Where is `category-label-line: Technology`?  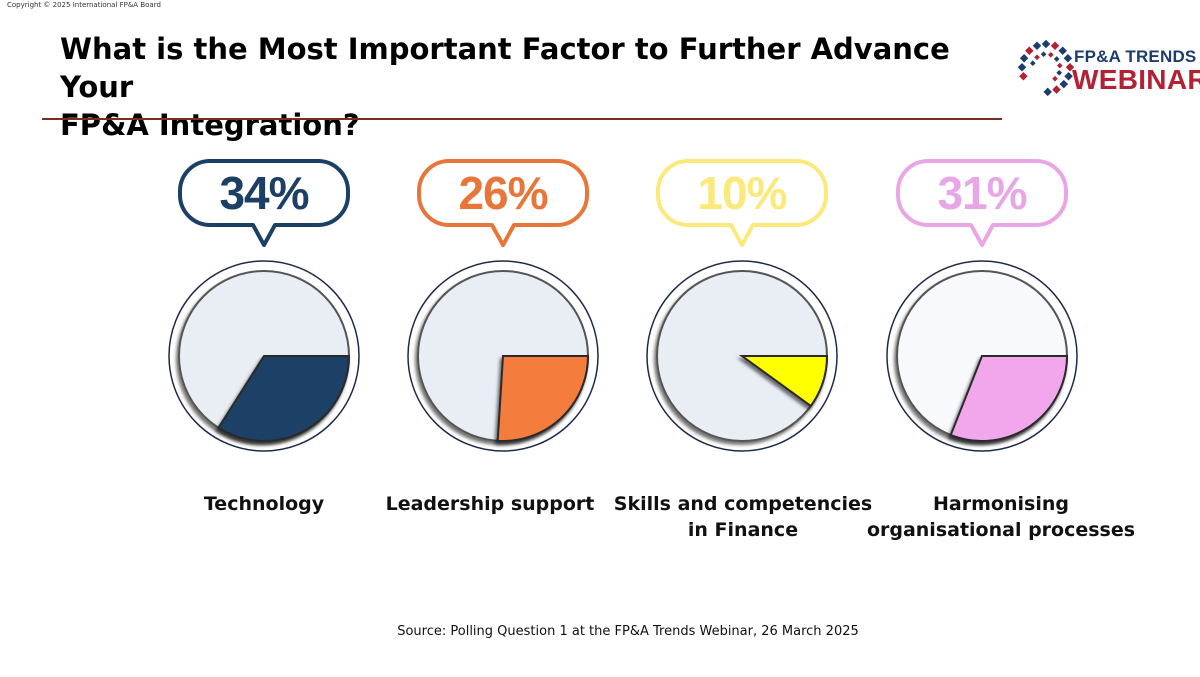 category-label-line: Technology is located at coordinates (264, 504).